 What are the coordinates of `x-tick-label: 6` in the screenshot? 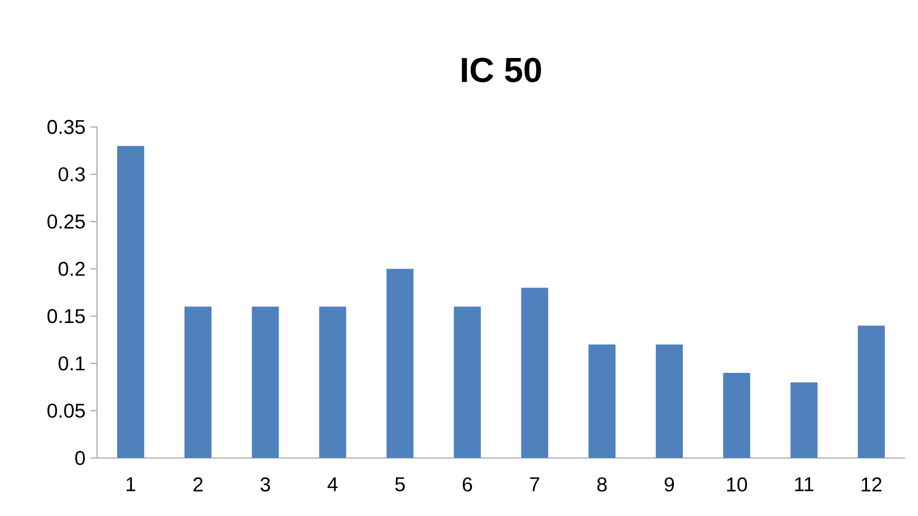 It's located at (467, 484).